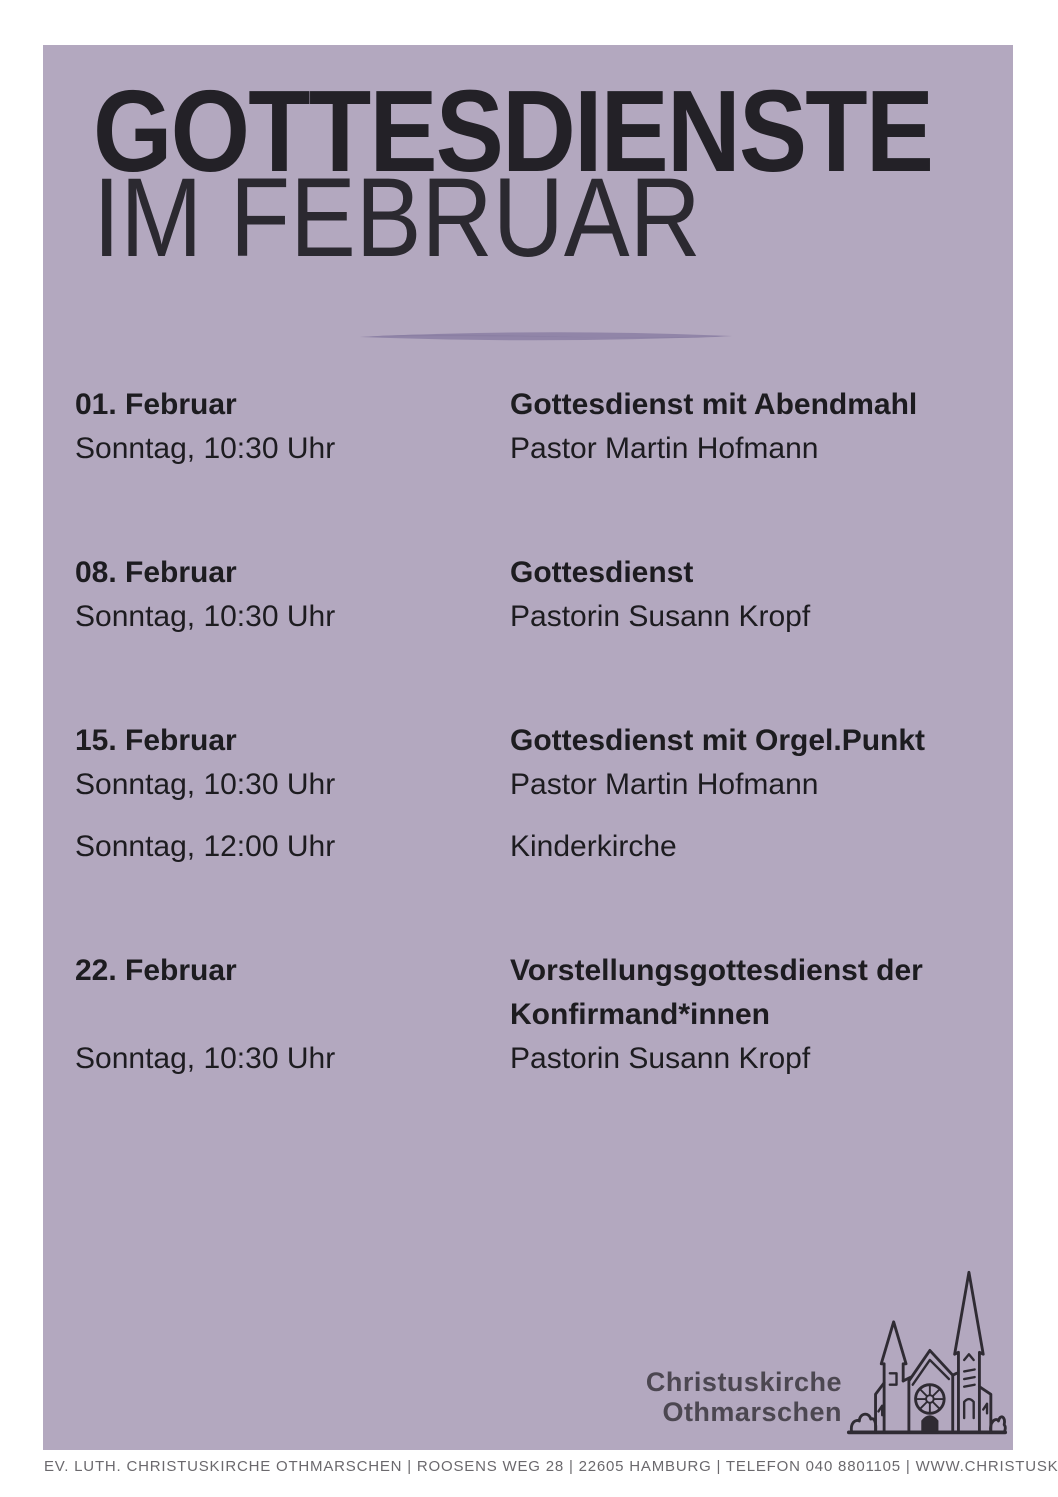  What do you see at coordinates (714, 404) in the screenshot?
I see `entry-event: Gottesdienst mit Abendmahl` at bounding box center [714, 404].